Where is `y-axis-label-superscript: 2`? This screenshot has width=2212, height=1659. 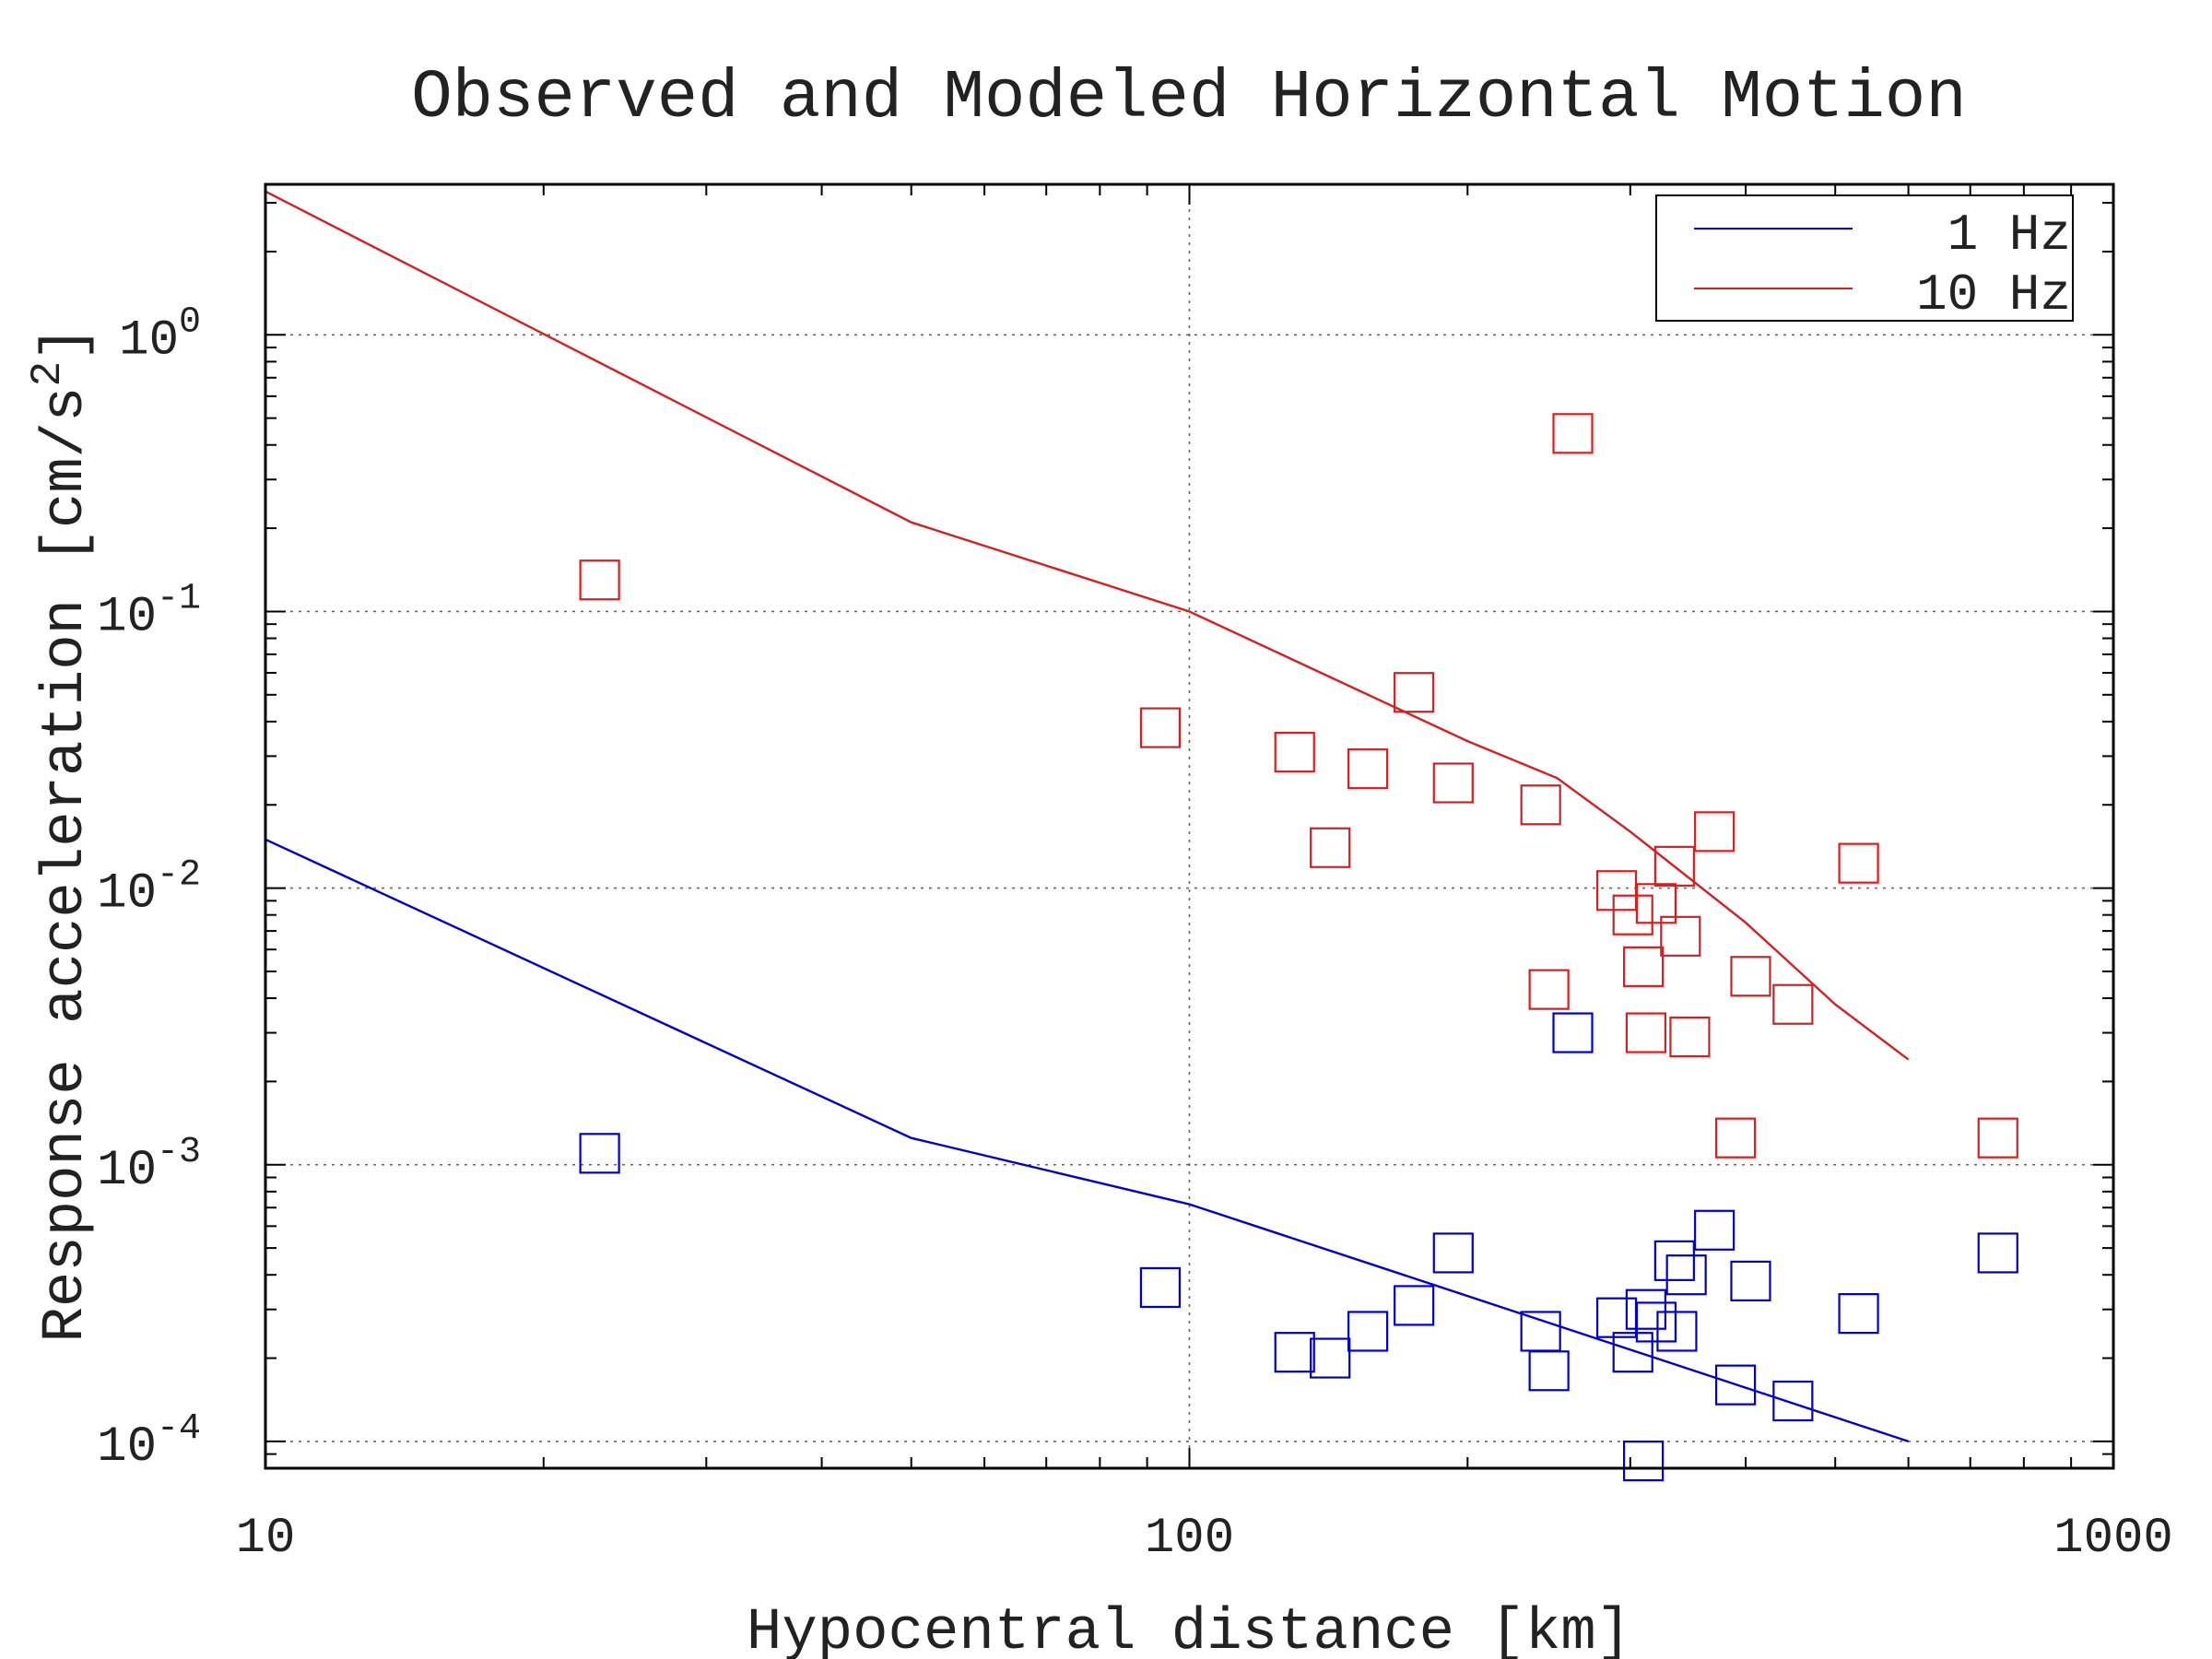 y-axis-label-superscript: 2 is located at coordinates (48, 374).